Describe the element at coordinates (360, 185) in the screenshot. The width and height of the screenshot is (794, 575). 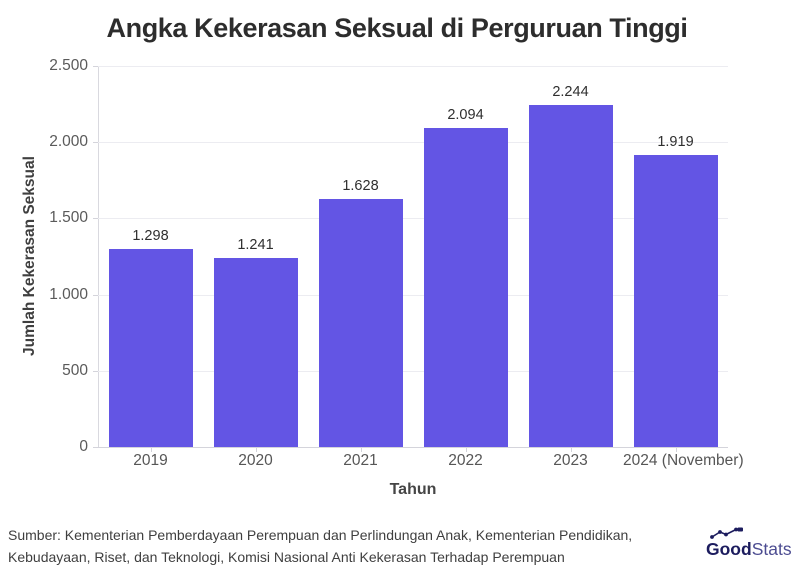
I see `bar-value-label: 1.628` at that location.